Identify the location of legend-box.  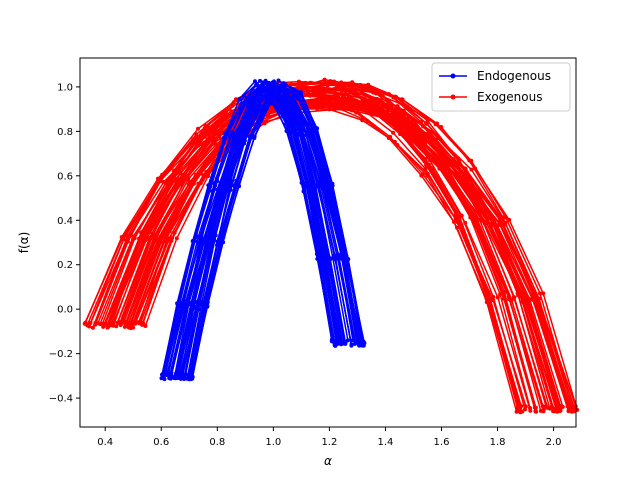
(501, 87).